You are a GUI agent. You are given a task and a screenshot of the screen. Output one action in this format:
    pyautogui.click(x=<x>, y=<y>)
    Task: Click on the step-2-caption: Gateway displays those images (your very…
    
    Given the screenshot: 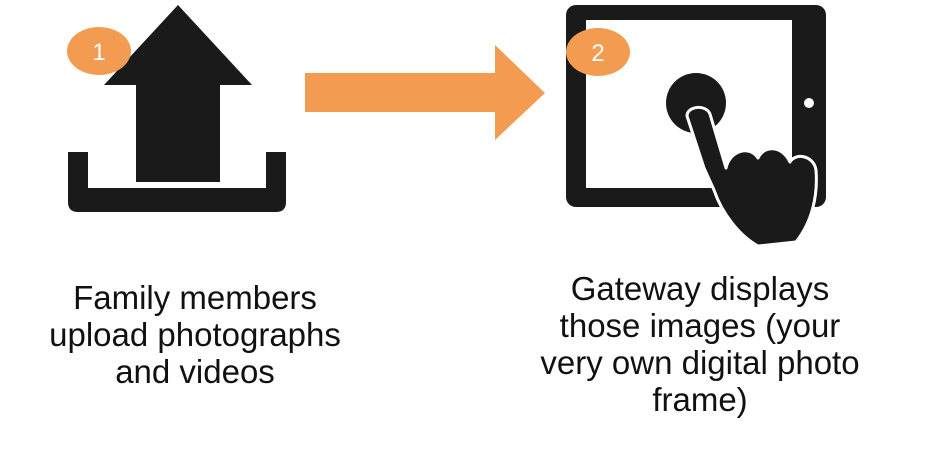 What is the action you would take?
    pyautogui.click(x=700, y=344)
    